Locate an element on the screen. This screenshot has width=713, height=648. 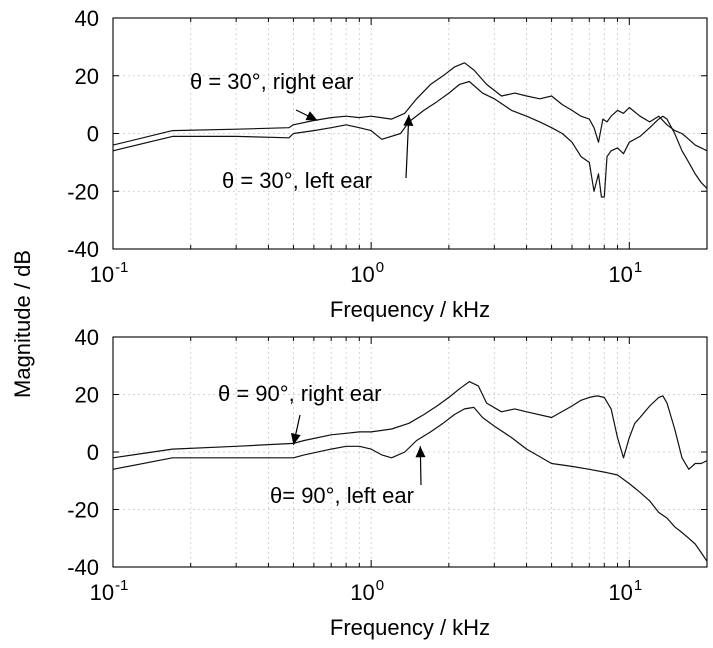
annotation-text: θ = 90°, right ear is located at coordinates (300, 393).